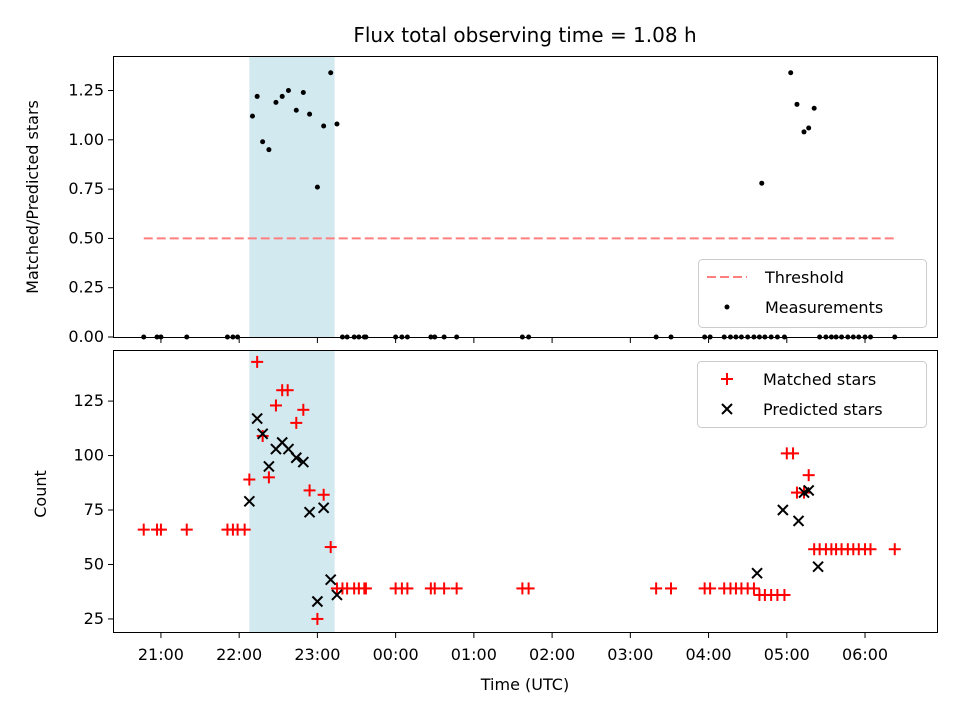  What do you see at coordinates (812, 394) in the screenshot?
I see `count-legend: Matched stars Predicted stars` at bounding box center [812, 394].